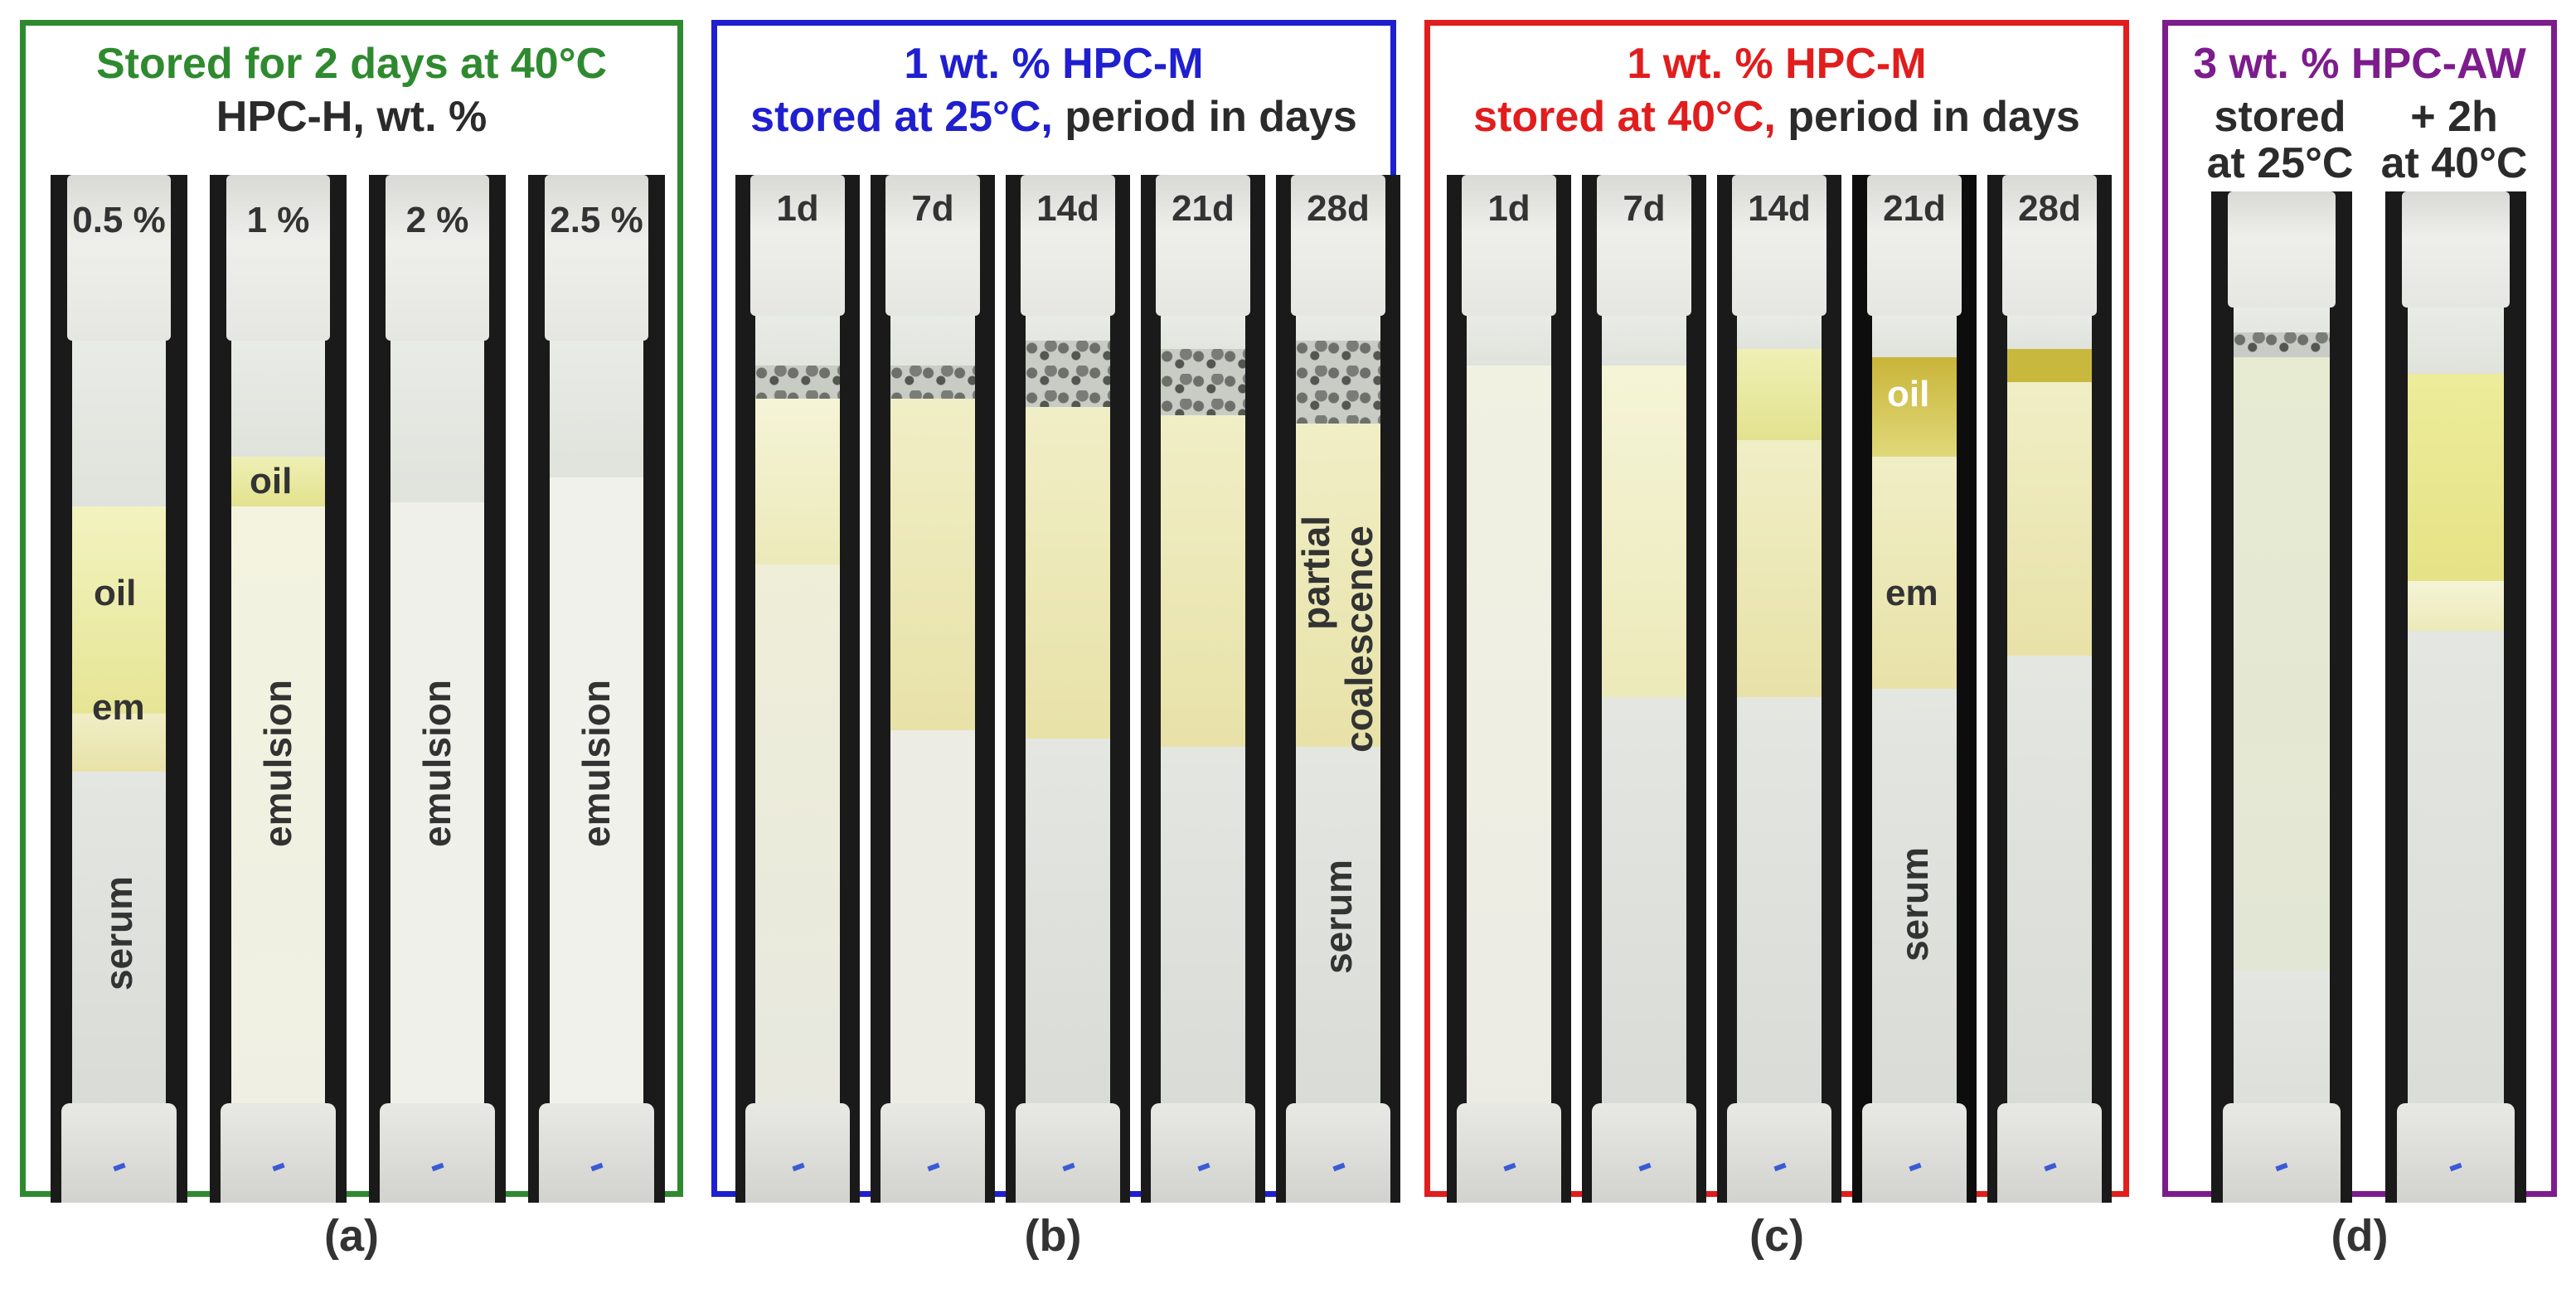 This screenshot has width=2576, height=1298. I want to click on tube-label: 2.5 %, so click(596, 220).